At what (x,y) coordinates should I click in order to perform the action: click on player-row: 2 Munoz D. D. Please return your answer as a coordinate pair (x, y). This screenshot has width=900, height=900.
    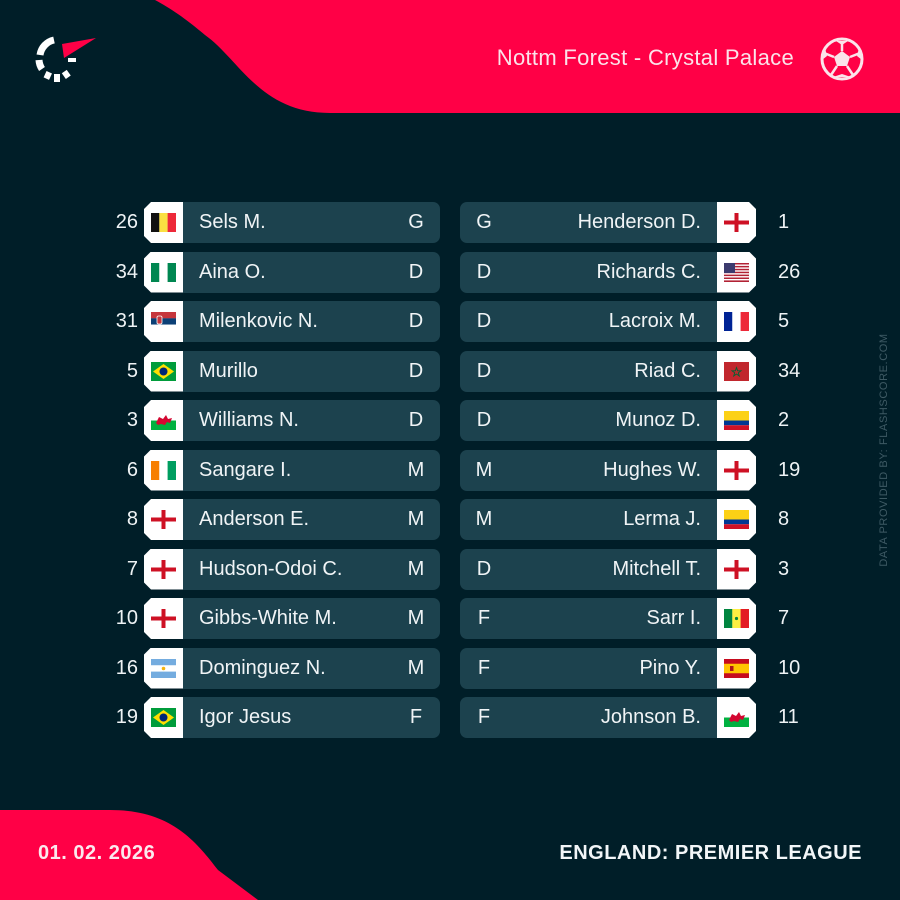
    Looking at the image, I should click on (624, 420).